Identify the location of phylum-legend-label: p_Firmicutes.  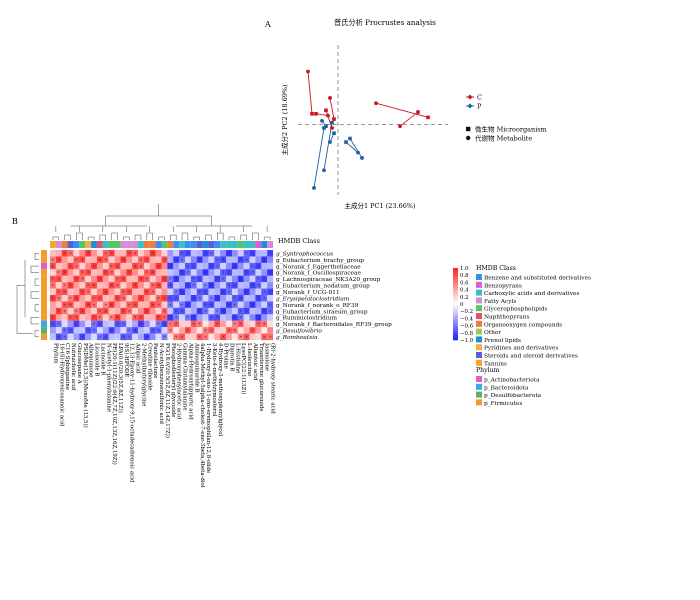
(503, 404).